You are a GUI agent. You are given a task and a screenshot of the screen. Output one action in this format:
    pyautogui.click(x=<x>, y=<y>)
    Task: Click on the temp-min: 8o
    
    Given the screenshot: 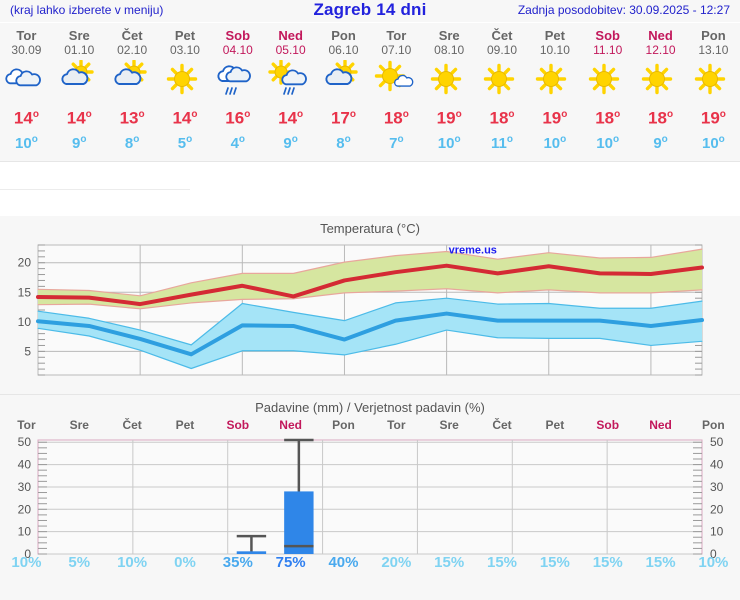 What is the action you would take?
    pyautogui.click(x=343, y=142)
    